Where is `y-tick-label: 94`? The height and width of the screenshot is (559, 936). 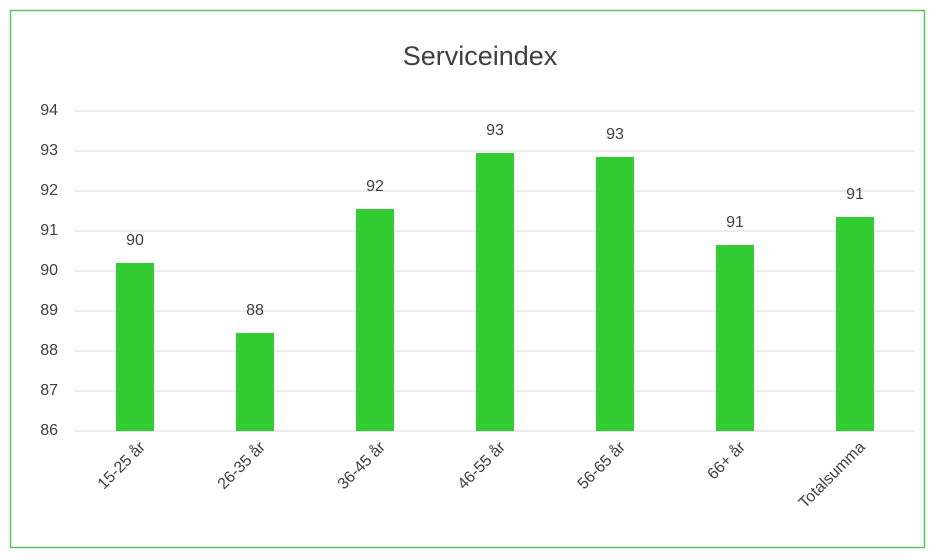 y-tick-label: 94 is located at coordinates (49, 110).